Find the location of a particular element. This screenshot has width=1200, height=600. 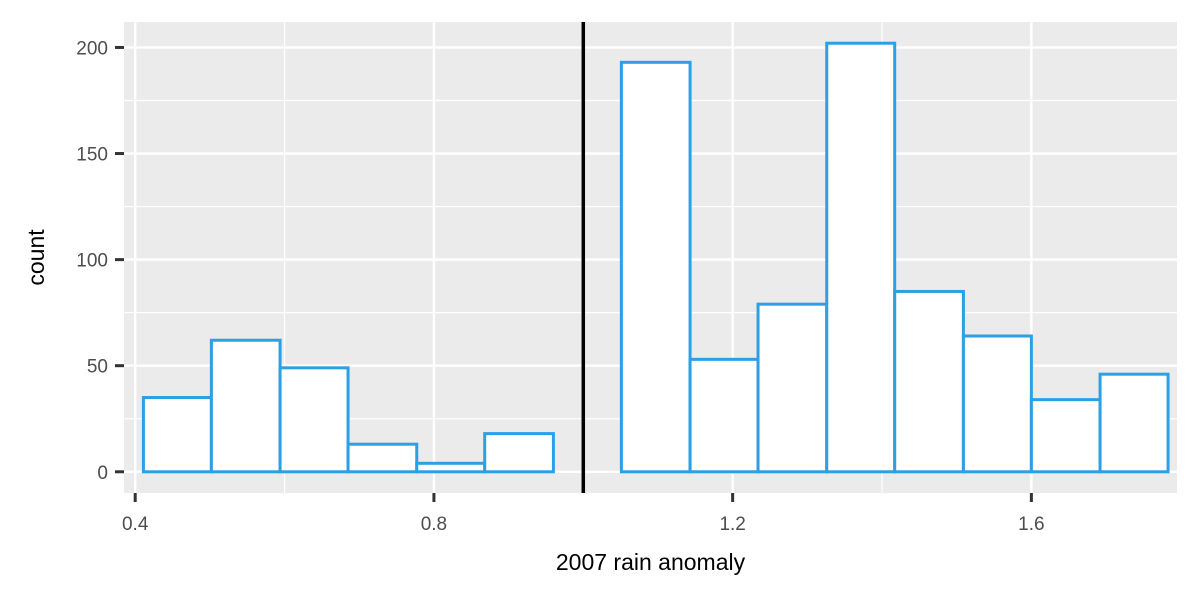

y-axis-title: count is located at coordinates (36, 257).